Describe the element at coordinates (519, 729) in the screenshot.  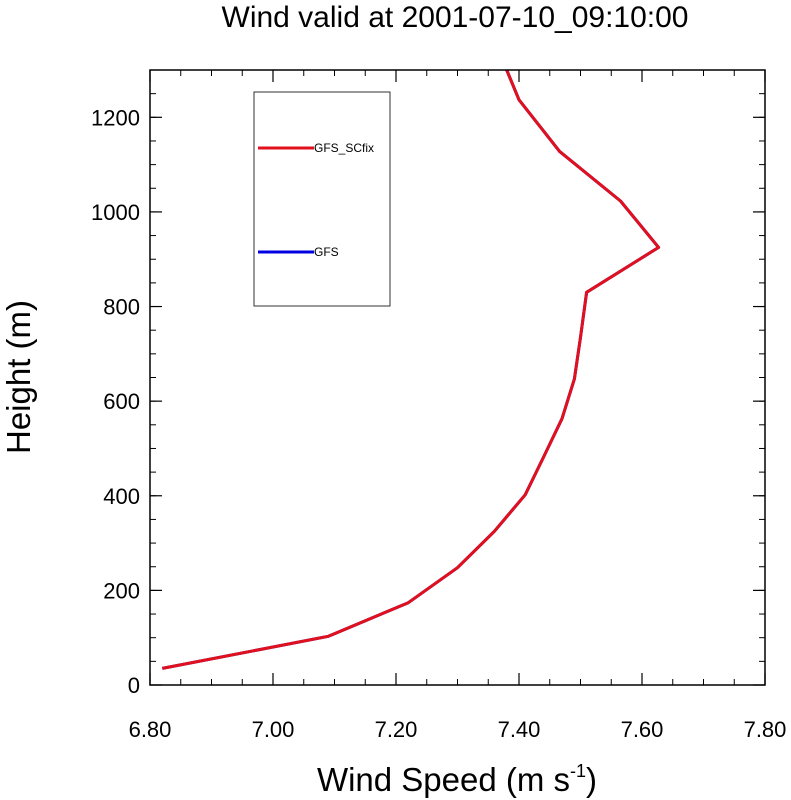
I see `x-tick-label: 7.40` at that location.